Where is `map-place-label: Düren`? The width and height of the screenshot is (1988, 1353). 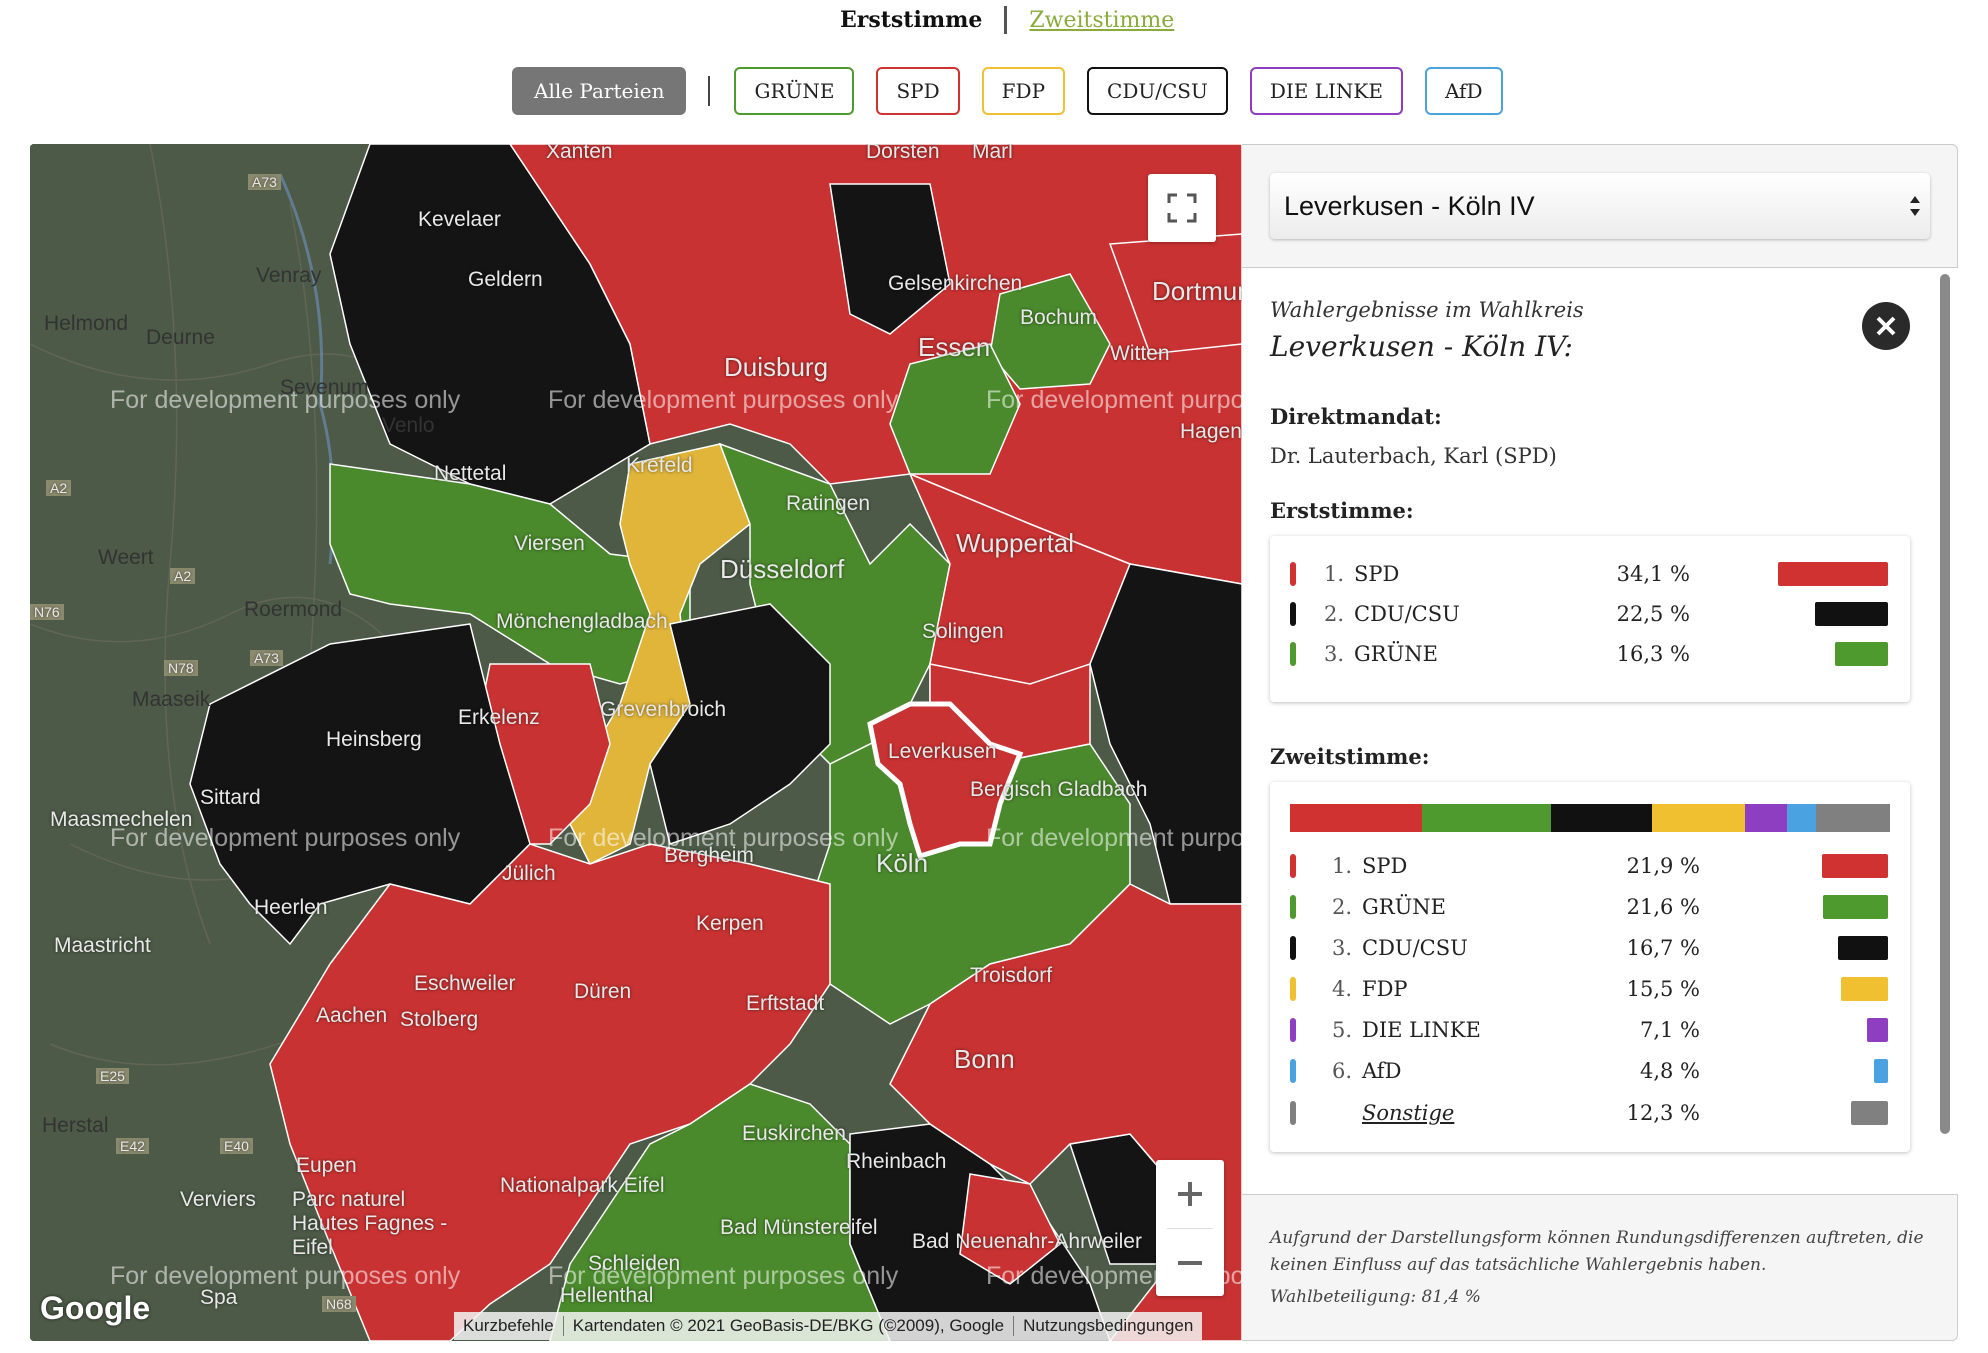
map-place-label: Düren is located at coordinates (603, 991).